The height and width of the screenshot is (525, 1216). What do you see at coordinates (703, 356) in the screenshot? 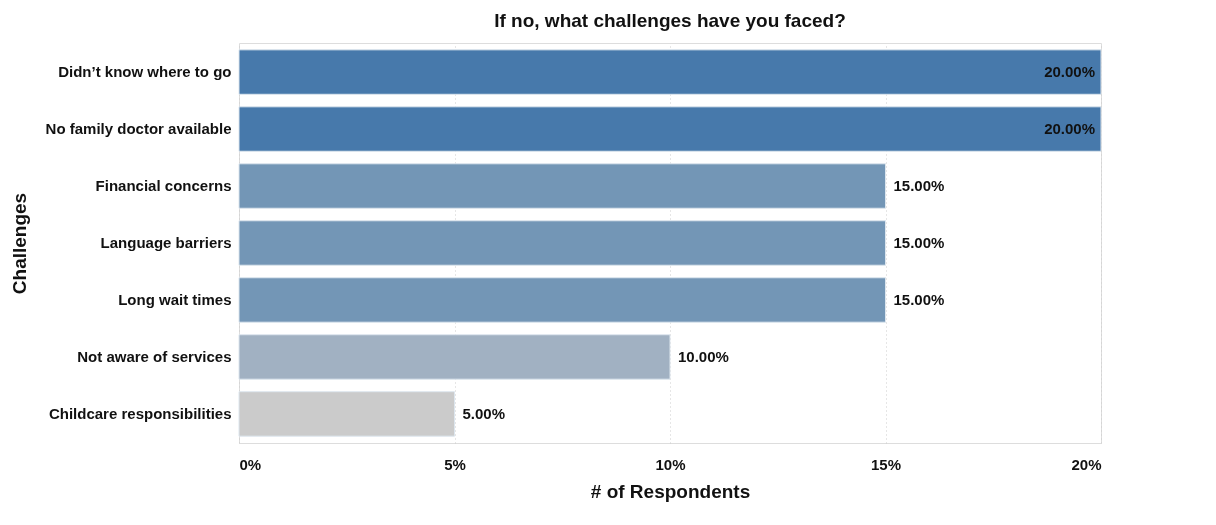
I see `data-label: 10.00%` at bounding box center [703, 356].